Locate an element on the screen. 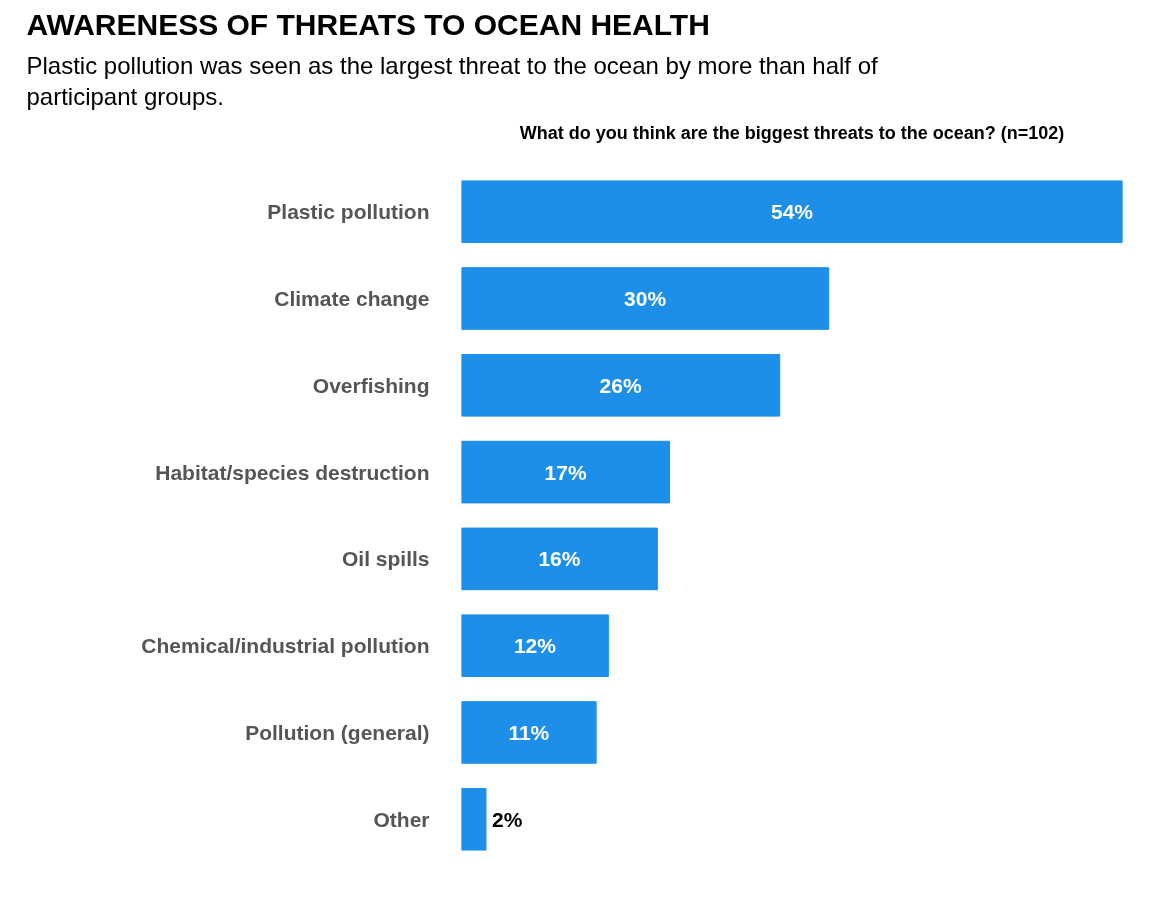 The width and height of the screenshot is (1153, 898). data-label: 16% is located at coordinates (559, 559).